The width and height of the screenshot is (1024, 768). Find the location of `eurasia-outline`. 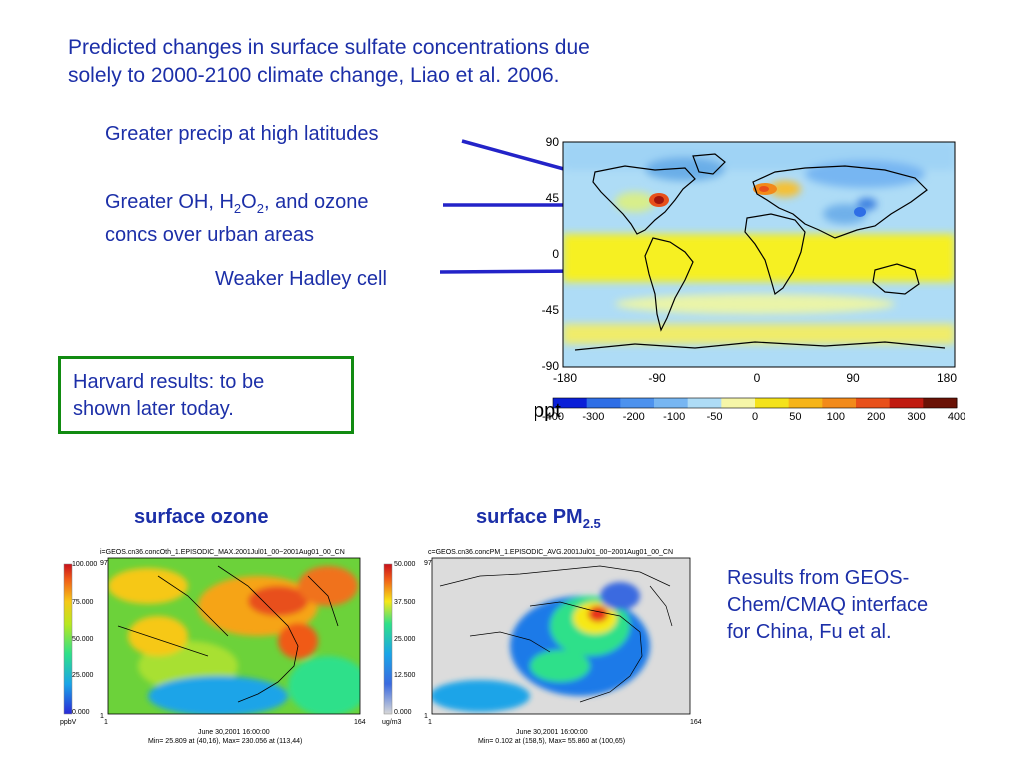

eurasia-outline is located at coordinates (840, 202).